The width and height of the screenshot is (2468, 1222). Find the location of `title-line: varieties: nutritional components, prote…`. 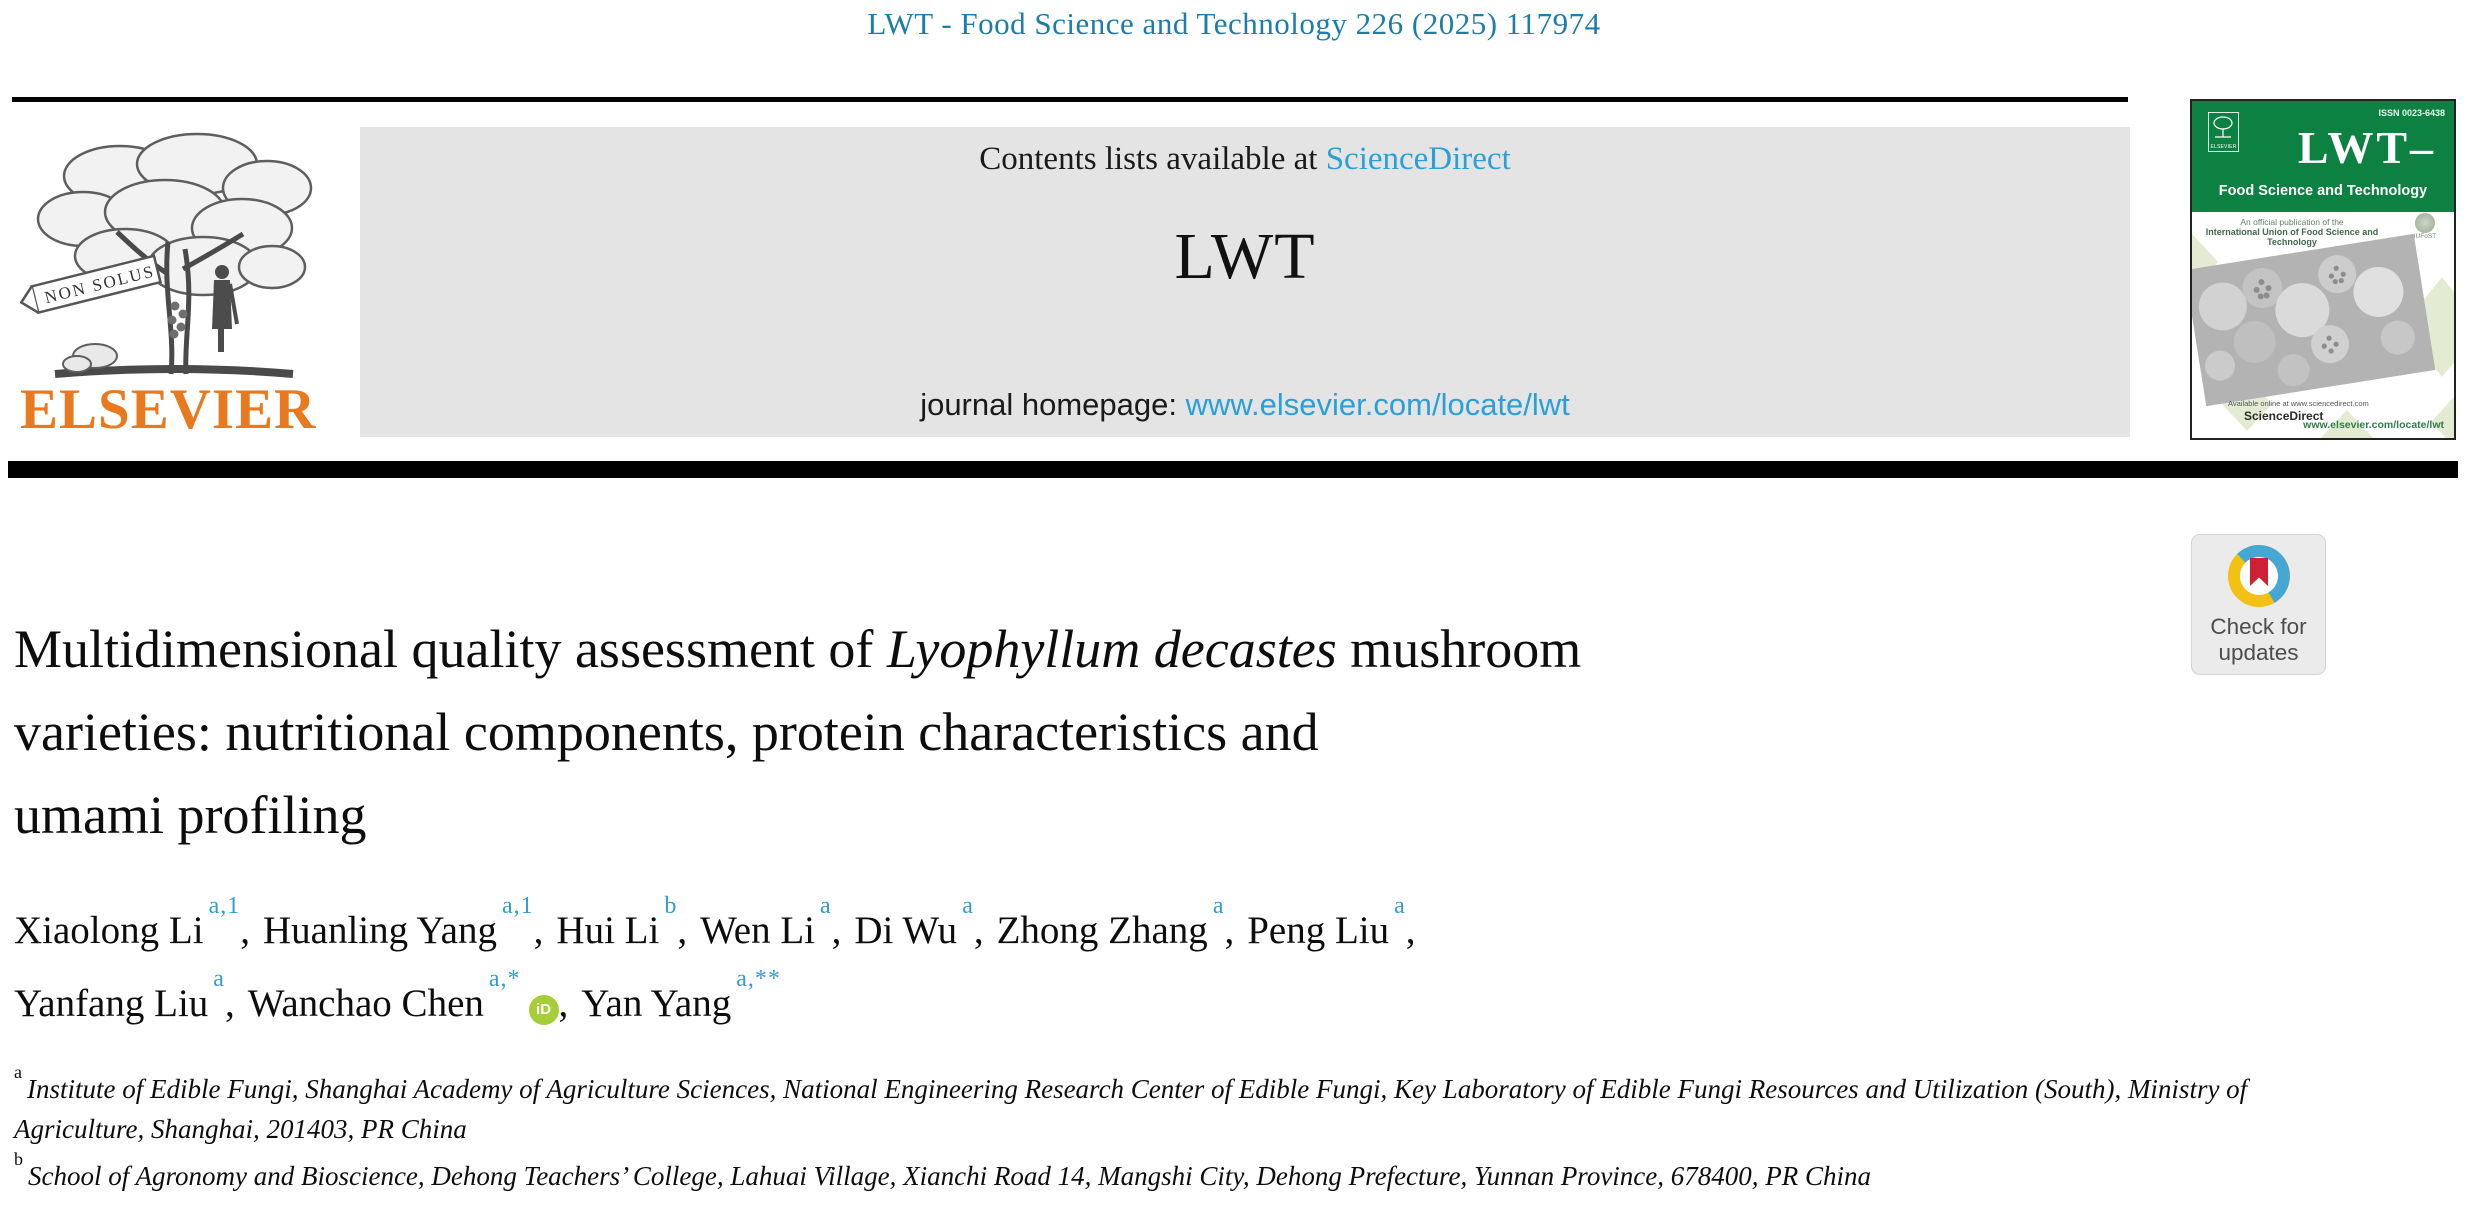

title-line: varieties: nutritional components, prote… is located at coordinates (666, 732).